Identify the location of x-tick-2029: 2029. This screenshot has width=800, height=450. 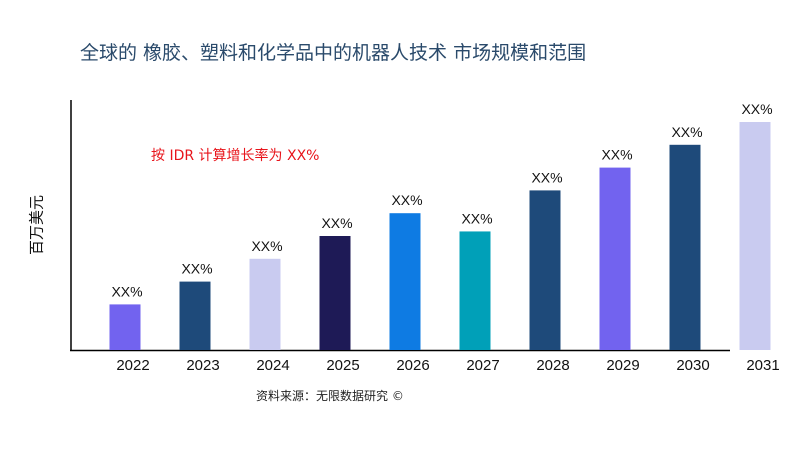
(622, 365).